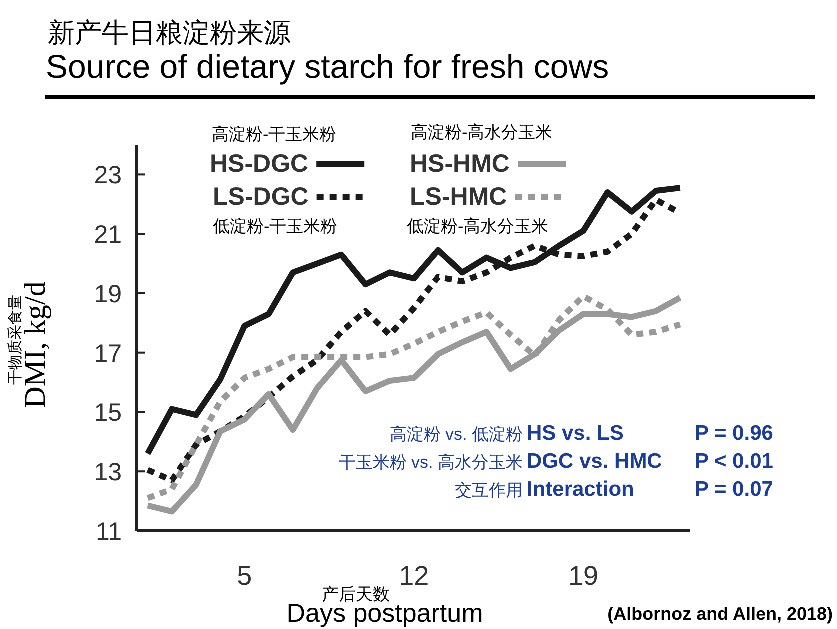  I want to click on chart-title: 新产牛日粮淀粉来源, so click(169, 33).